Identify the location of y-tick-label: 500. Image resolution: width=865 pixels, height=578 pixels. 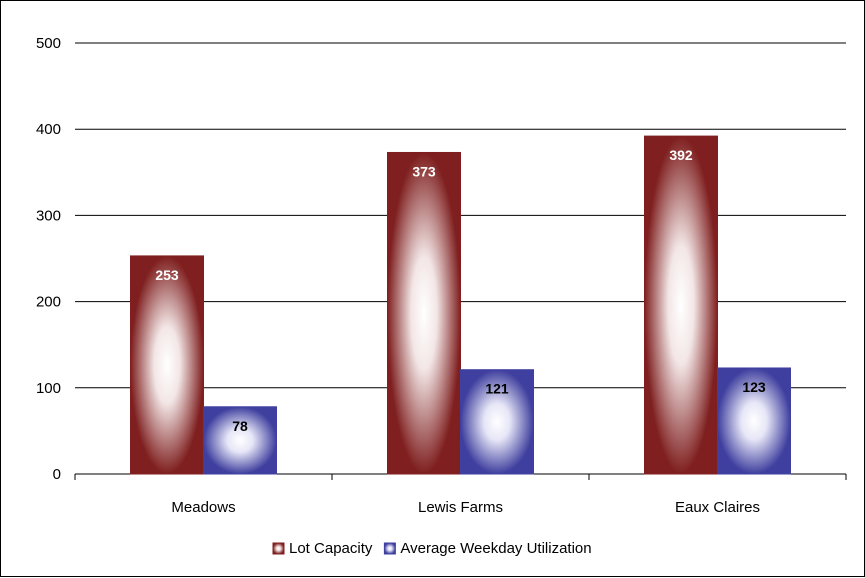
(48, 43).